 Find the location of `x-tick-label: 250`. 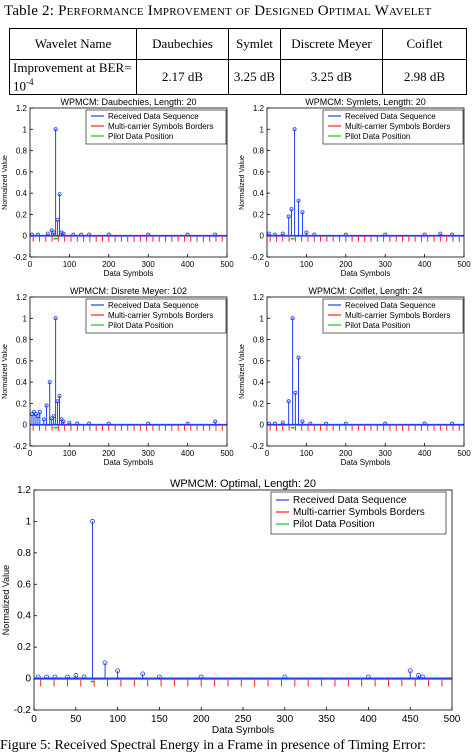

x-tick-label: 250 is located at coordinates (243, 719).